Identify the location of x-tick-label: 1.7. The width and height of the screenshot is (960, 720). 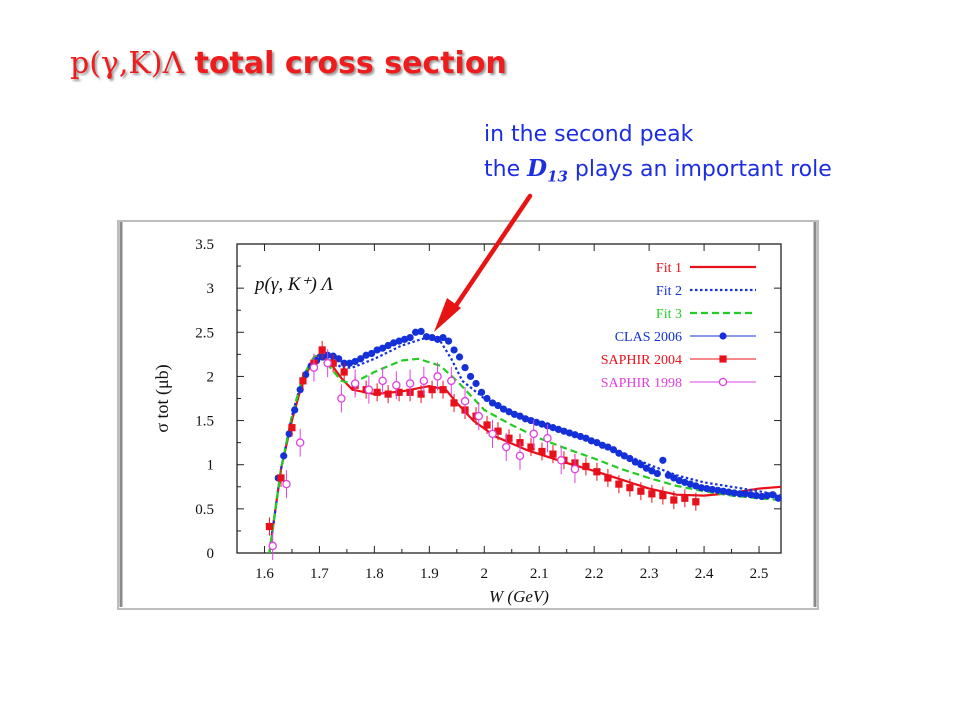
(319, 574).